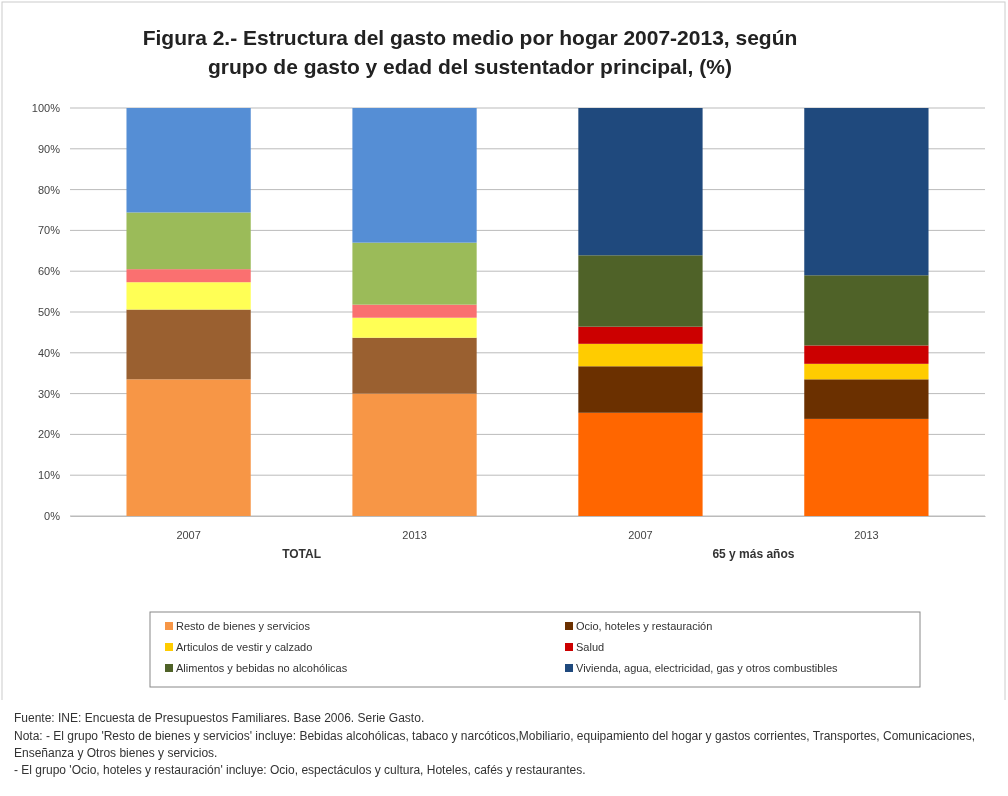 The width and height of the screenshot is (1008, 796). What do you see at coordinates (243, 626) in the screenshot?
I see `legend-label: Resto de bienes y servicios` at bounding box center [243, 626].